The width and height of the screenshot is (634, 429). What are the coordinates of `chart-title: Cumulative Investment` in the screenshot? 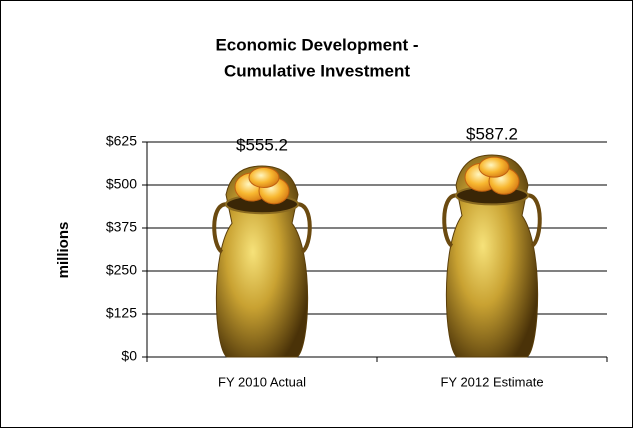 It's located at (317, 70).